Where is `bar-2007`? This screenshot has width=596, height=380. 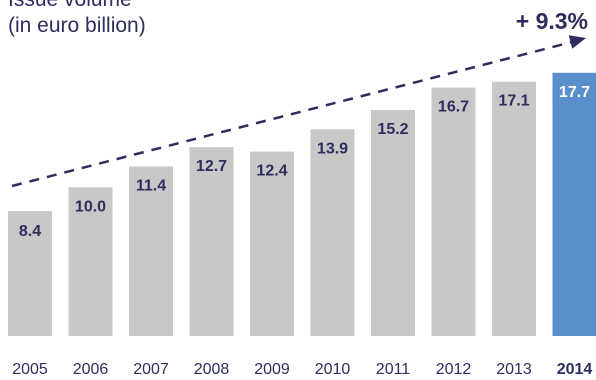
bar-2007 is located at coordinates (151, 251).